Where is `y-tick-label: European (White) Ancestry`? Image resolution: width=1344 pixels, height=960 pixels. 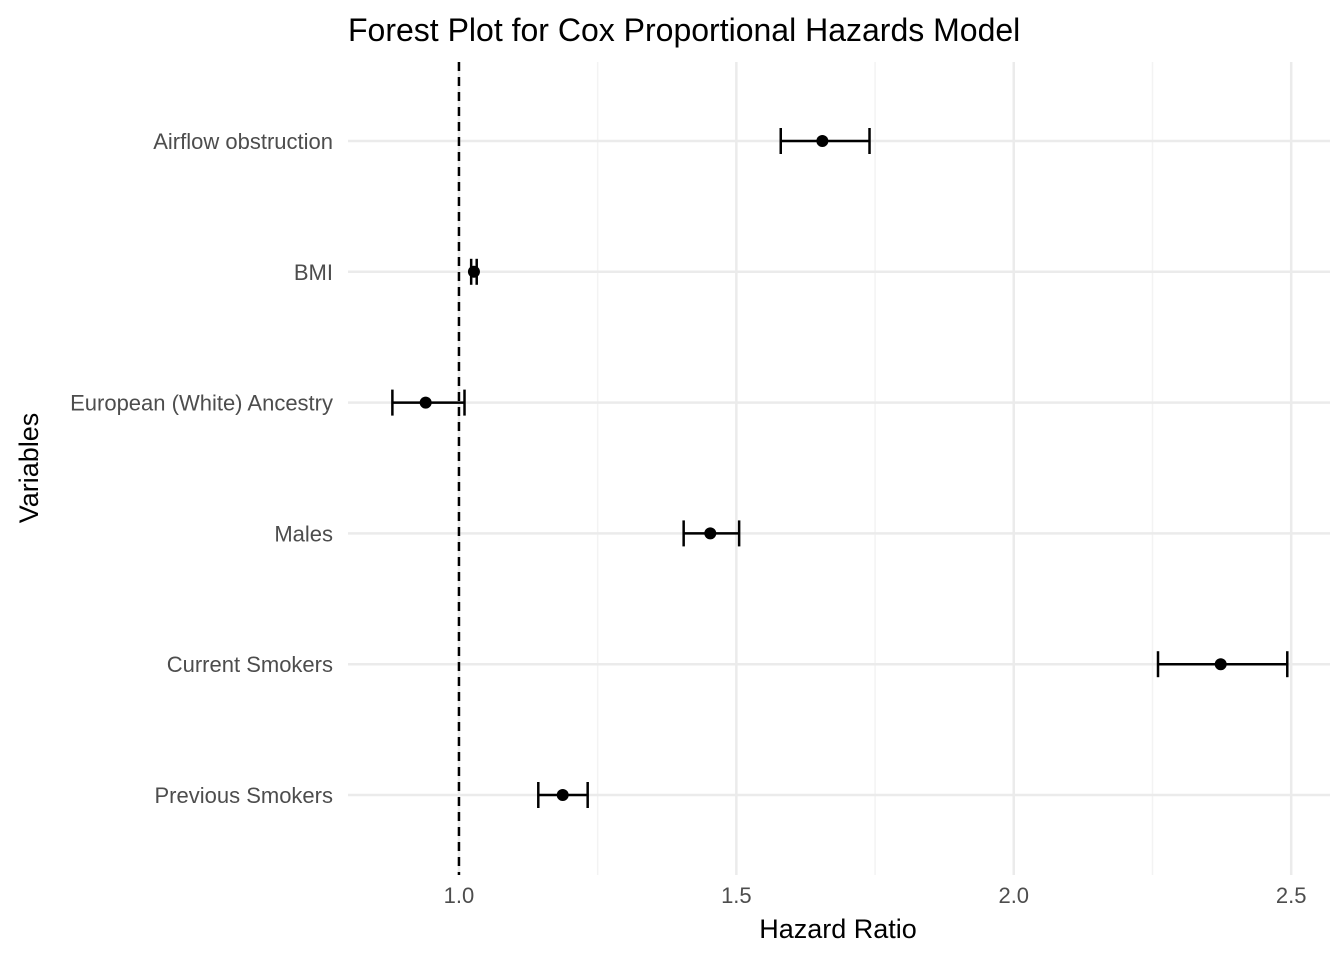 y-tick-label: European (White) Ancestry is located at coordinates (201, 403).